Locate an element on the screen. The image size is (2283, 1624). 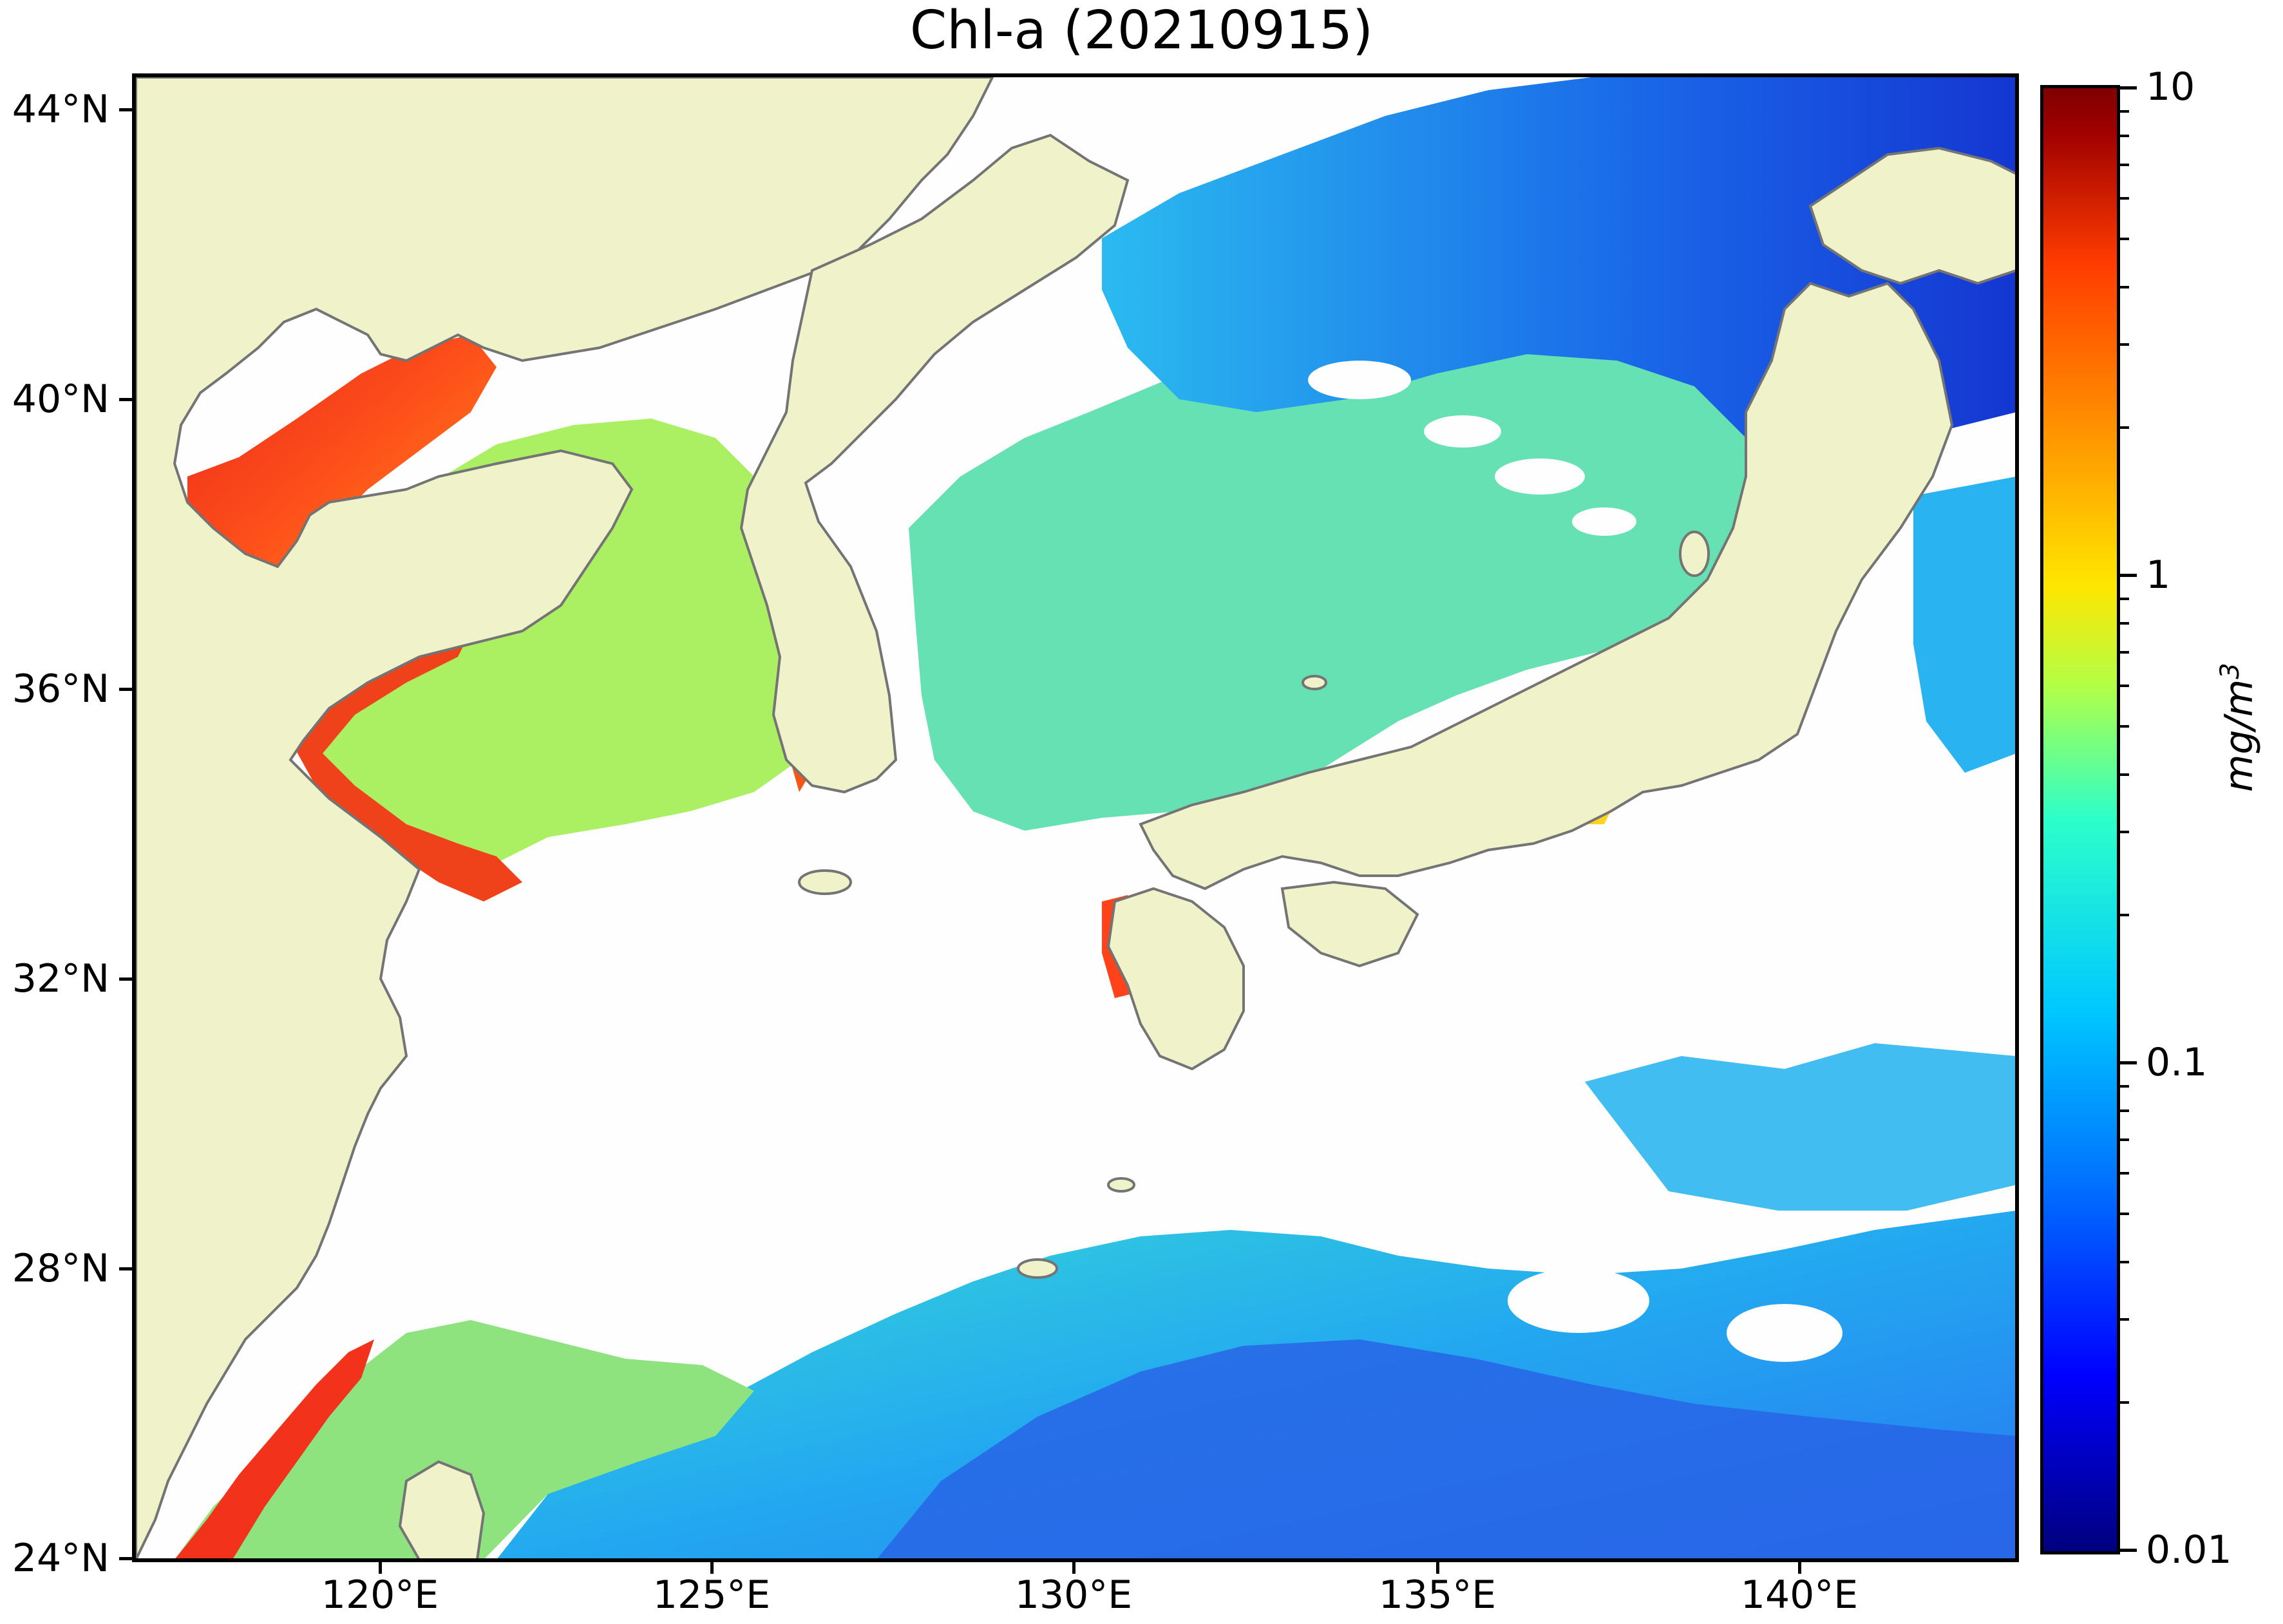
colorbar-tick-label: 0.1 is located at coordinates (2177, 1063).